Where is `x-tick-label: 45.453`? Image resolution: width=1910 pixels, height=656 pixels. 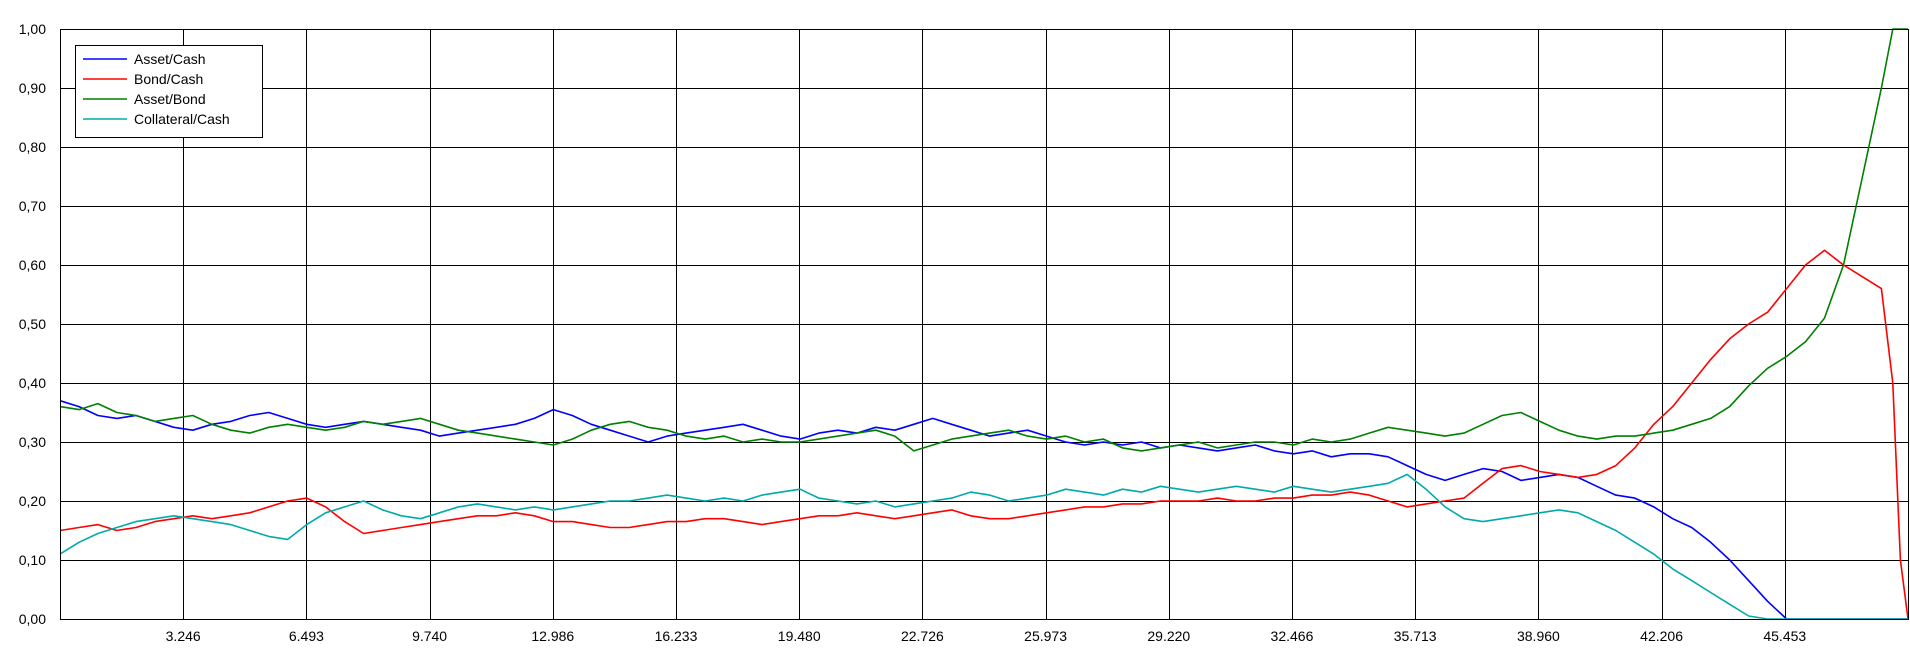
x-tick-label: 45.453 is located at coordinates (1784, 636).